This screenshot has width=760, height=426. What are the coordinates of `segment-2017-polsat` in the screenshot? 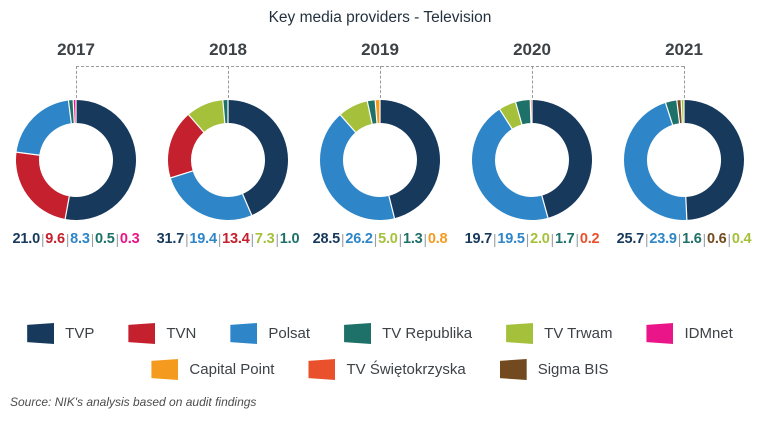 It's located at (44, 128).